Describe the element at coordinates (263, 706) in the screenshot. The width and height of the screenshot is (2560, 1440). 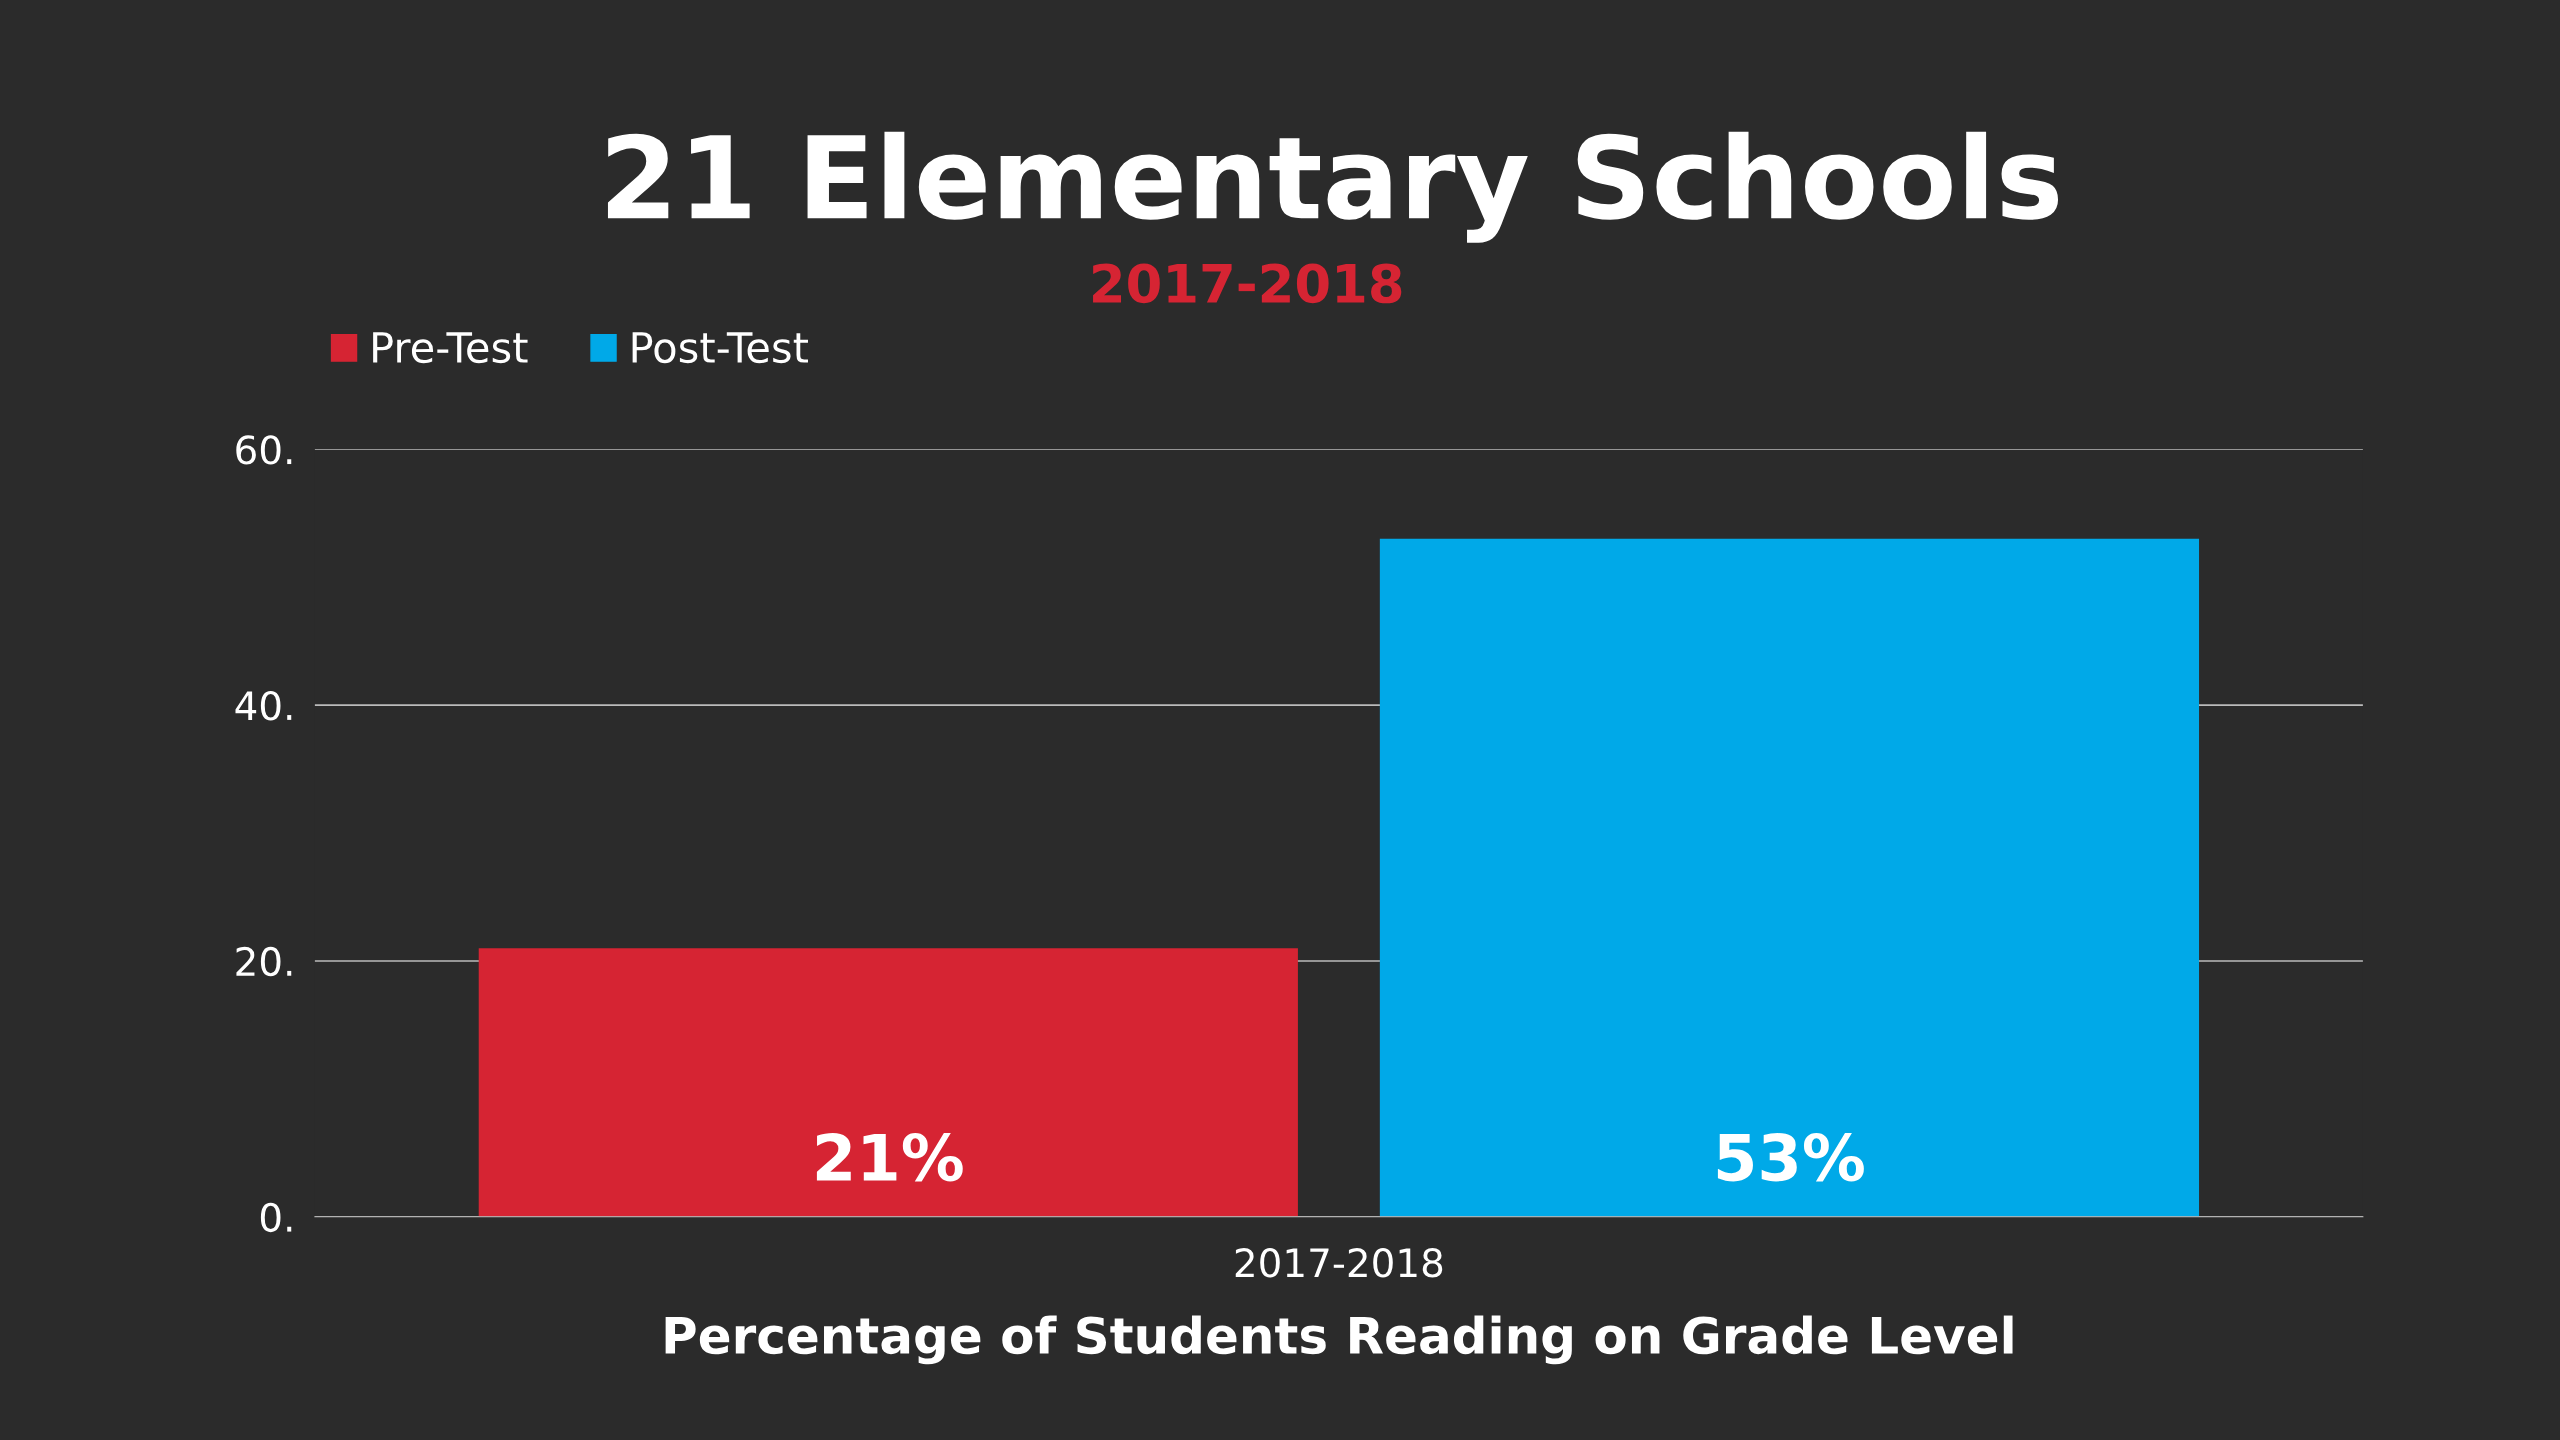
I see `y-tick-label: 40.` at that location.